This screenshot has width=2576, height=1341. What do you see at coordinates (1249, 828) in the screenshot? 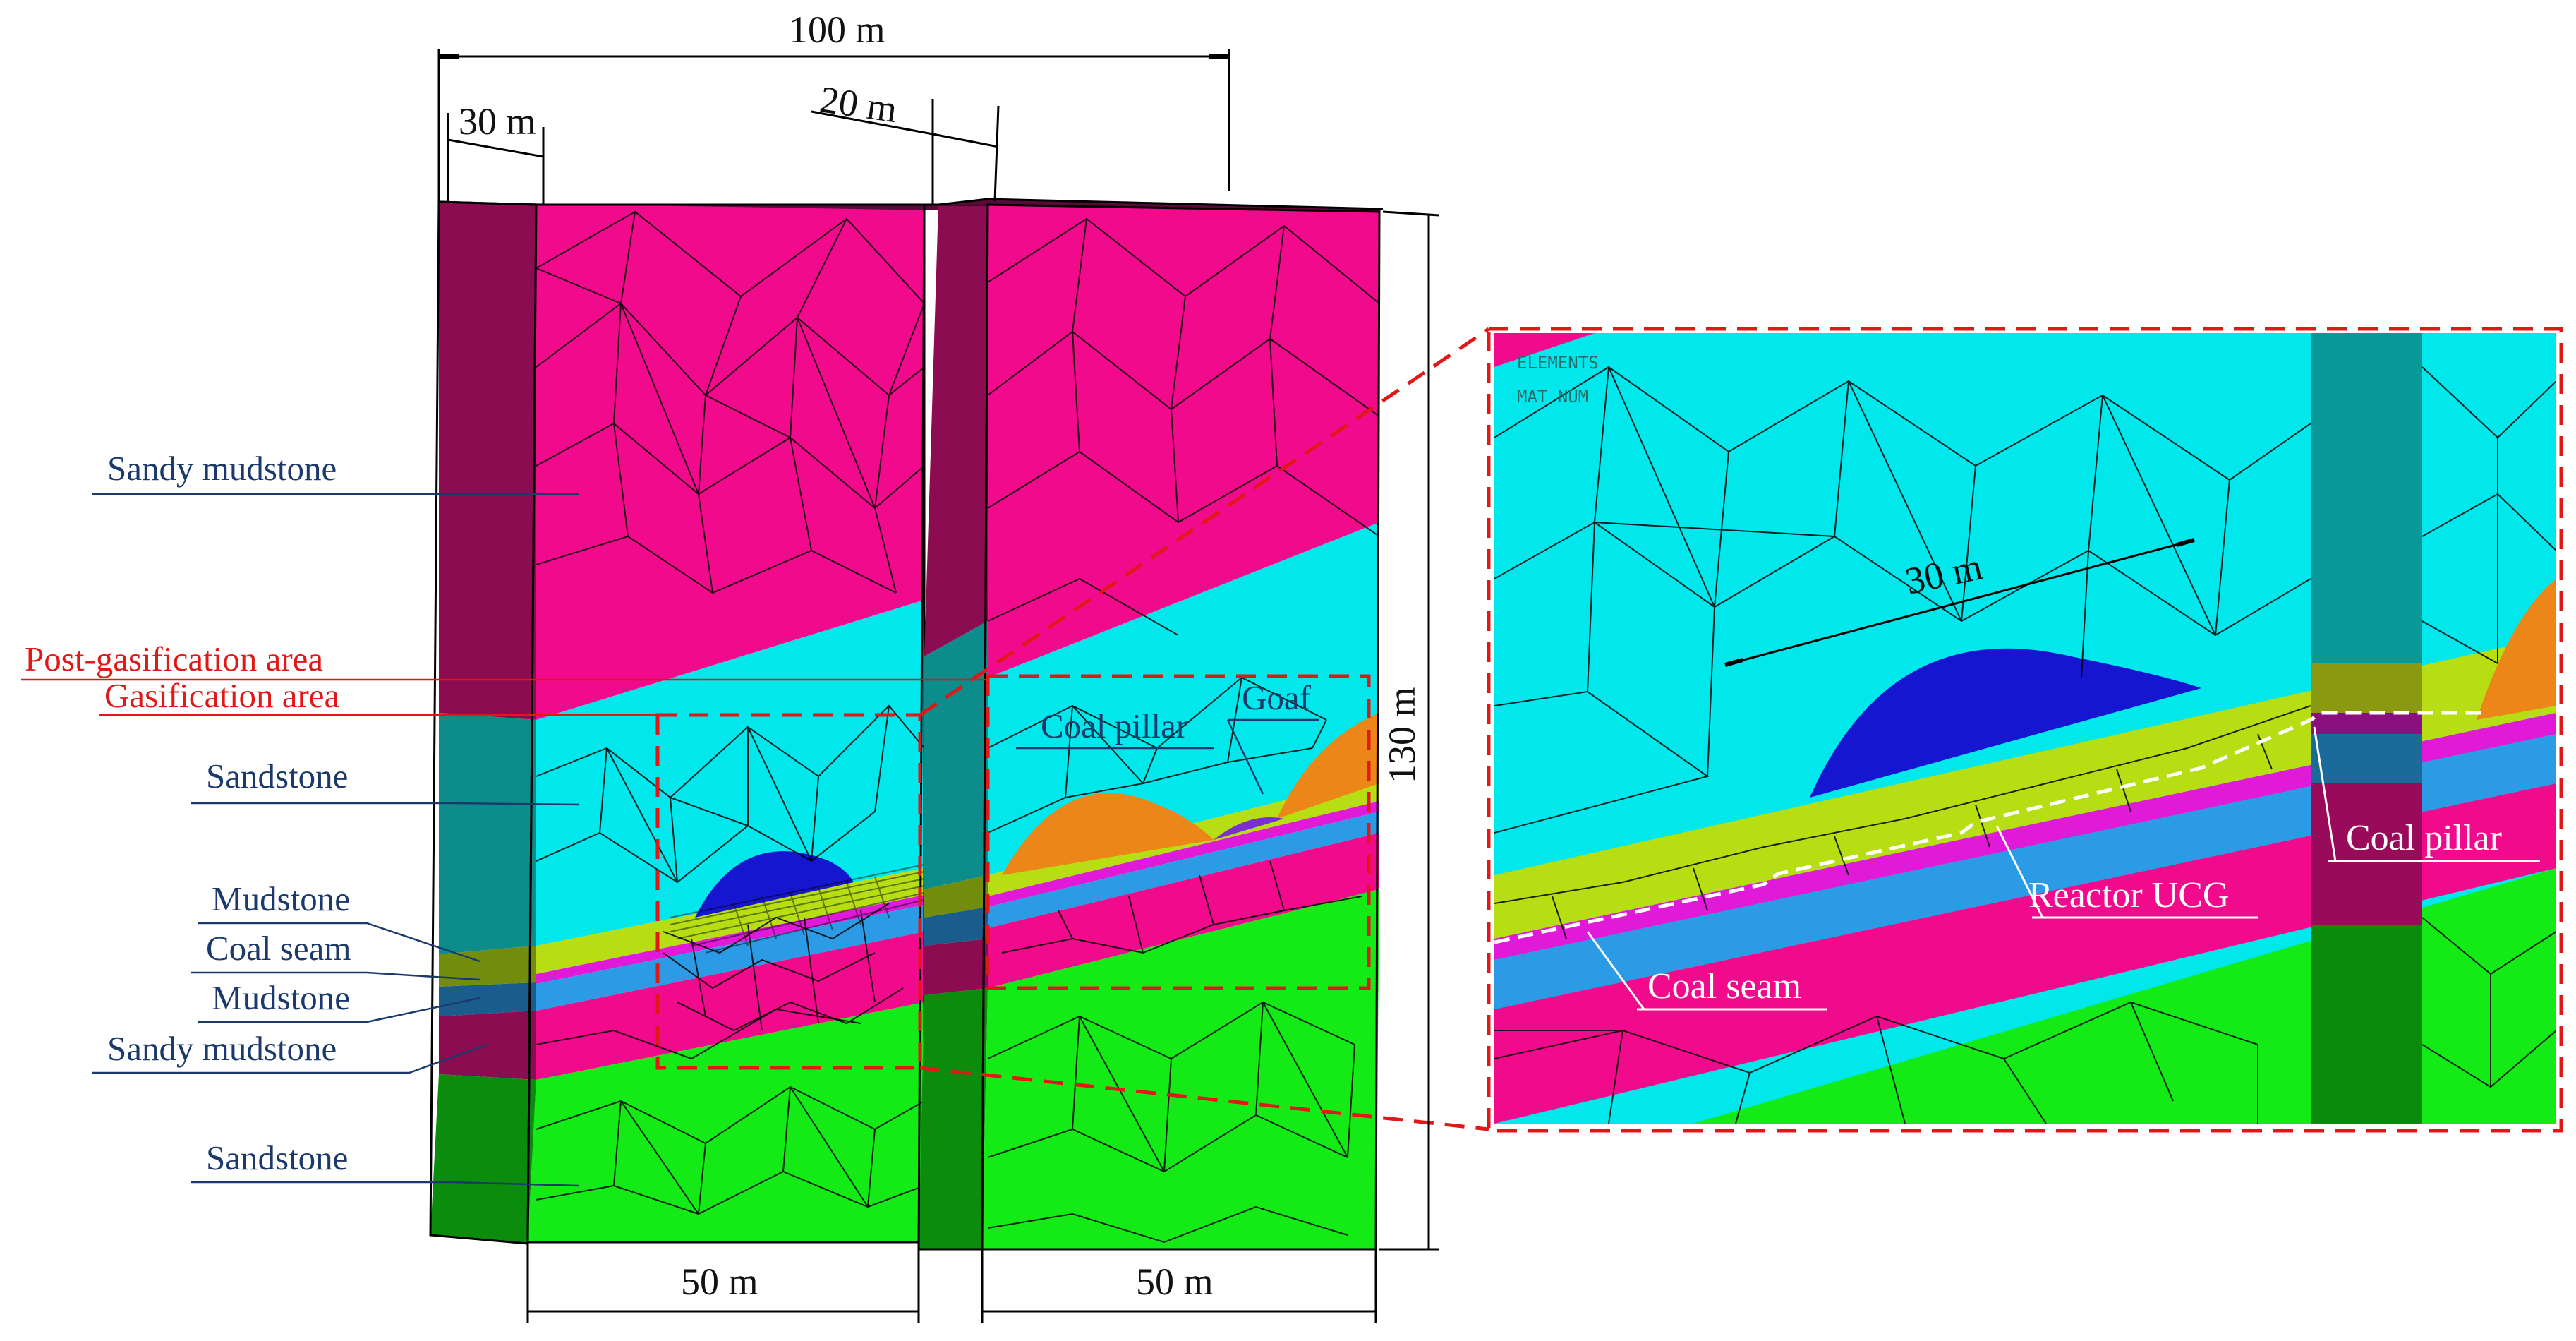
I see `goaf-small` at bounding box center [1249, 828].